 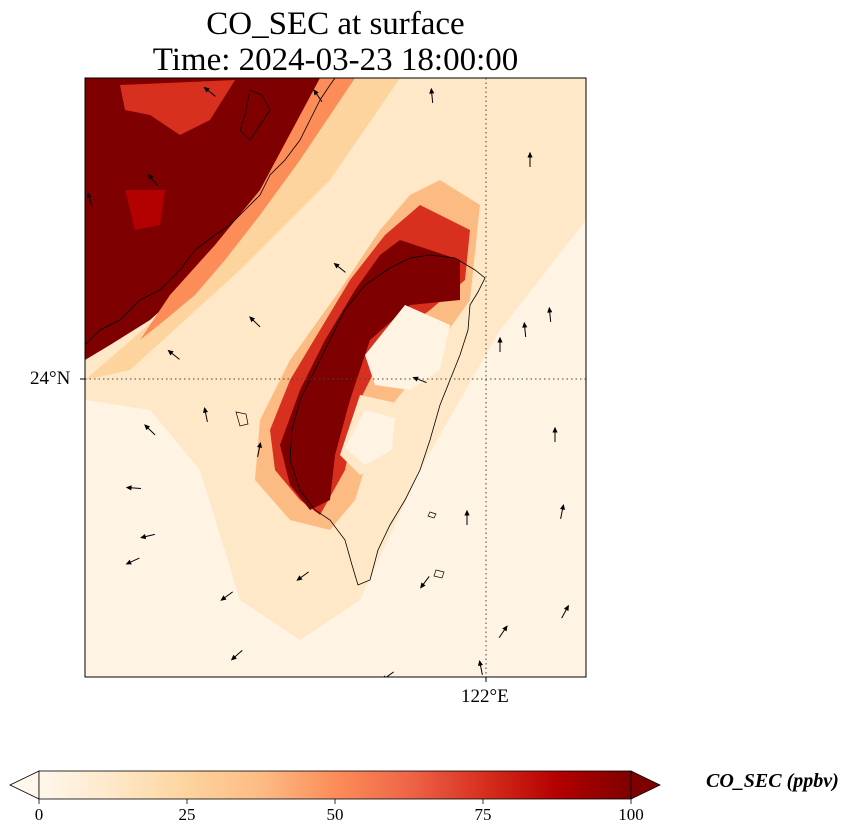 I want to click on map-title-line-1: CO_SEC at surface, so click(x=335, y=24).